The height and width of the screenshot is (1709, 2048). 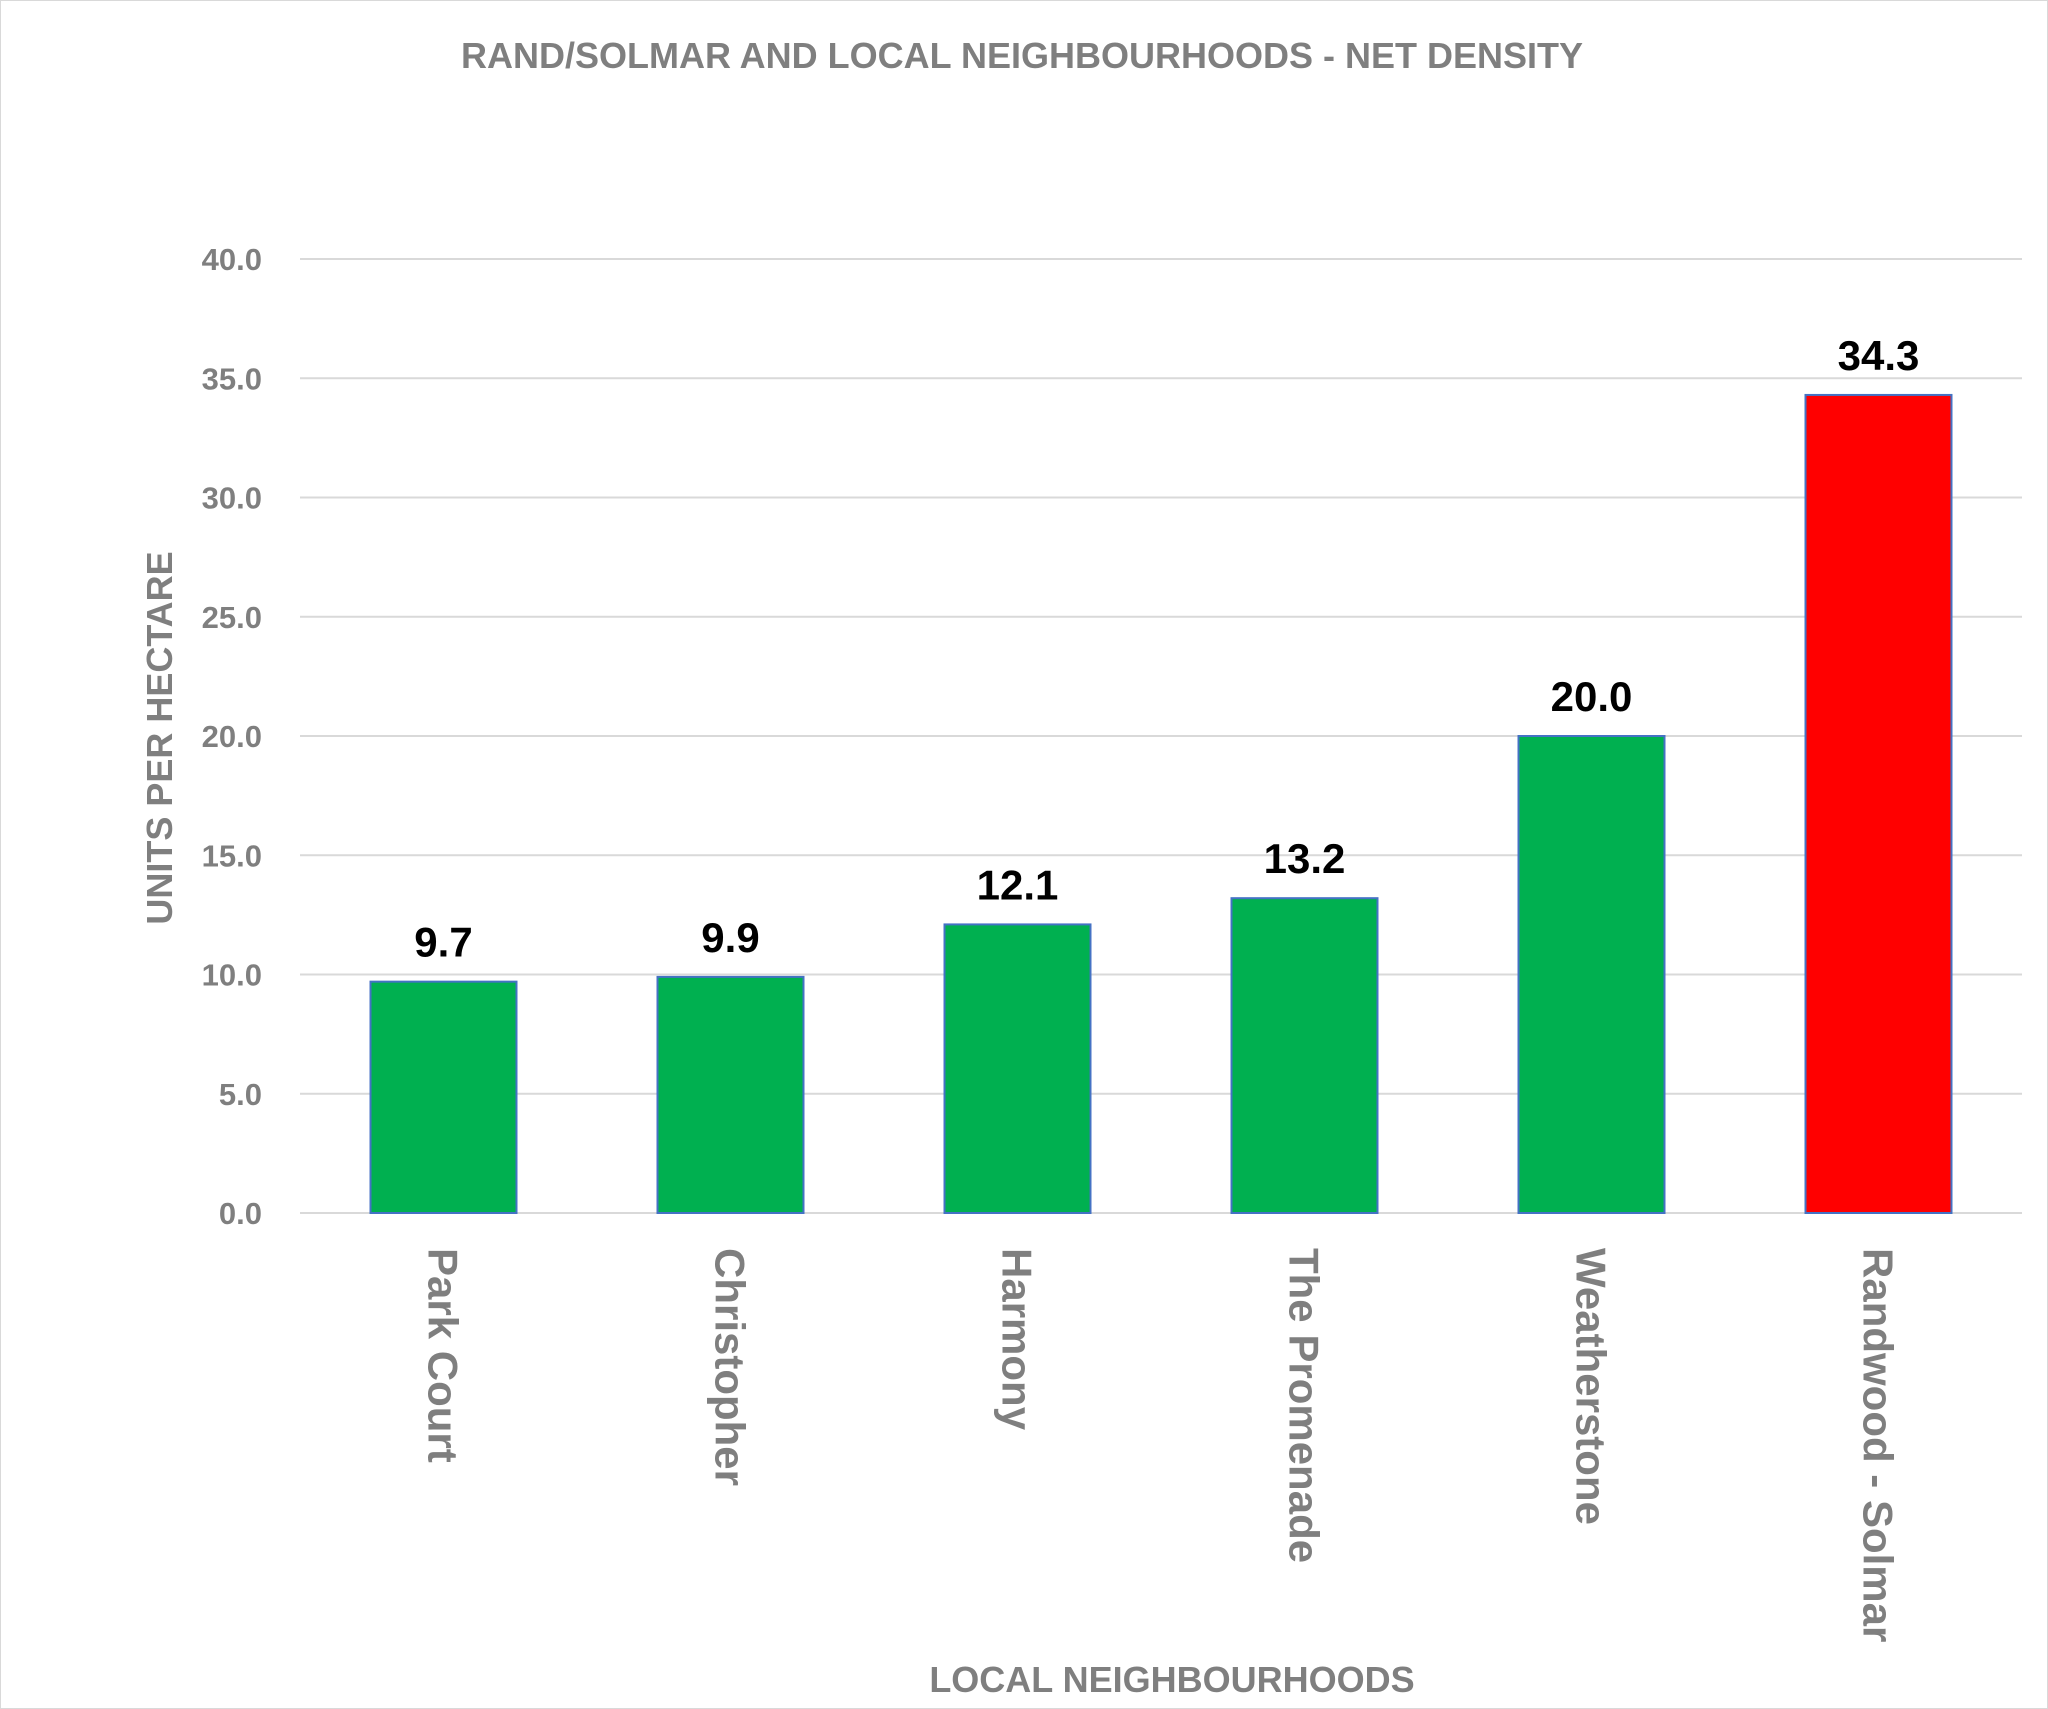 What do you see at coordinates (232, 498) in the screenshot?
I see `y-tick-label: 30.0` at bounding box center [232, 498].